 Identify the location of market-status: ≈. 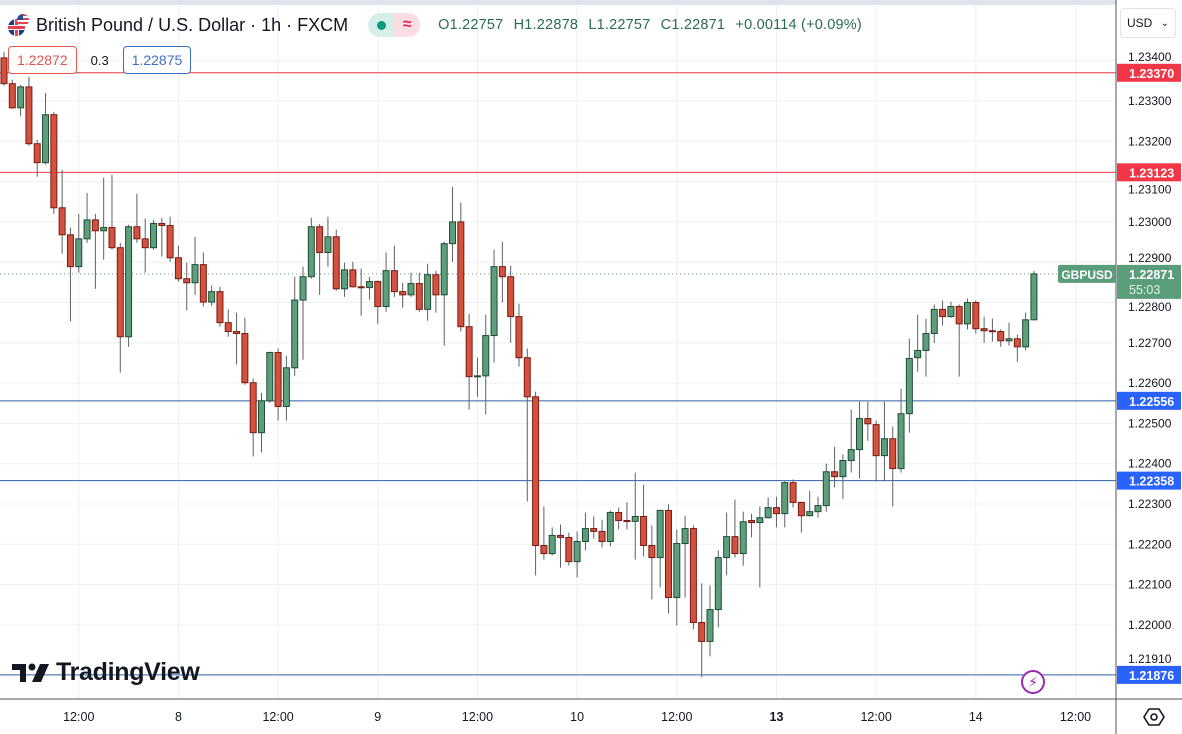
(394, 25).